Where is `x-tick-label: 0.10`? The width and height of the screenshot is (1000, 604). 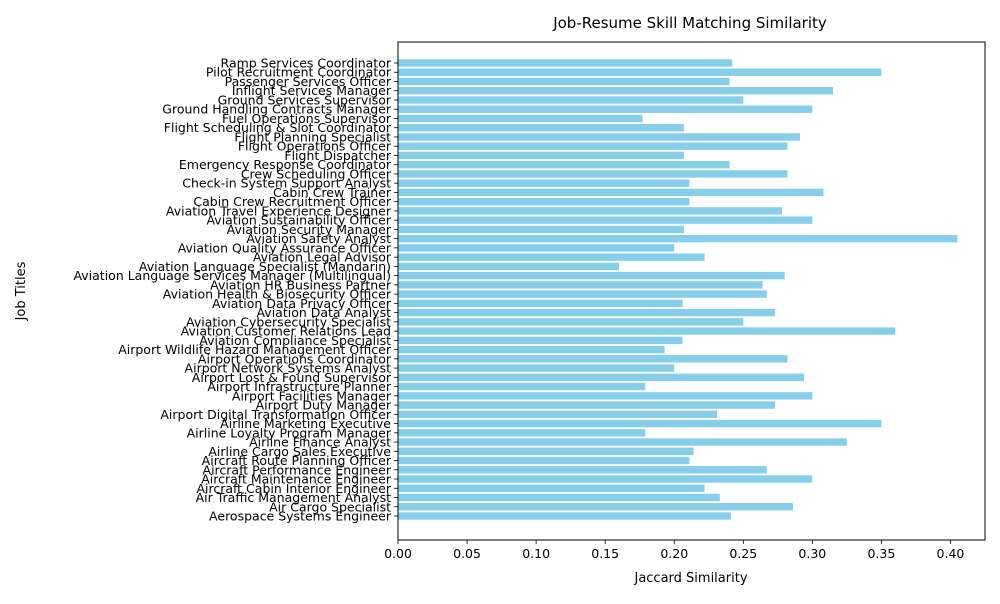
x-tick-label: 0.10 is located at coordinates (536, 553).